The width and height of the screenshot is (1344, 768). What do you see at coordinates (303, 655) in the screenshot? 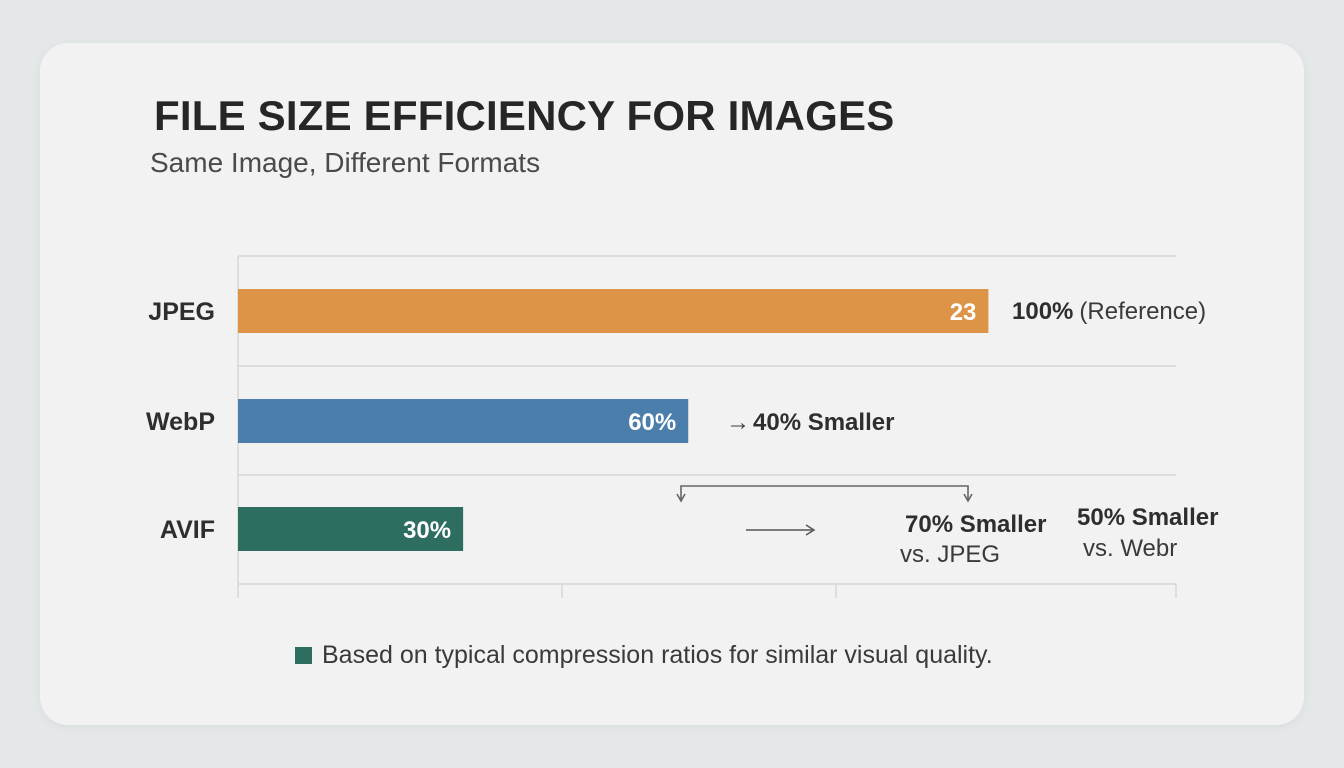
I see `legend-swatch` at bounding box center [303, 655].